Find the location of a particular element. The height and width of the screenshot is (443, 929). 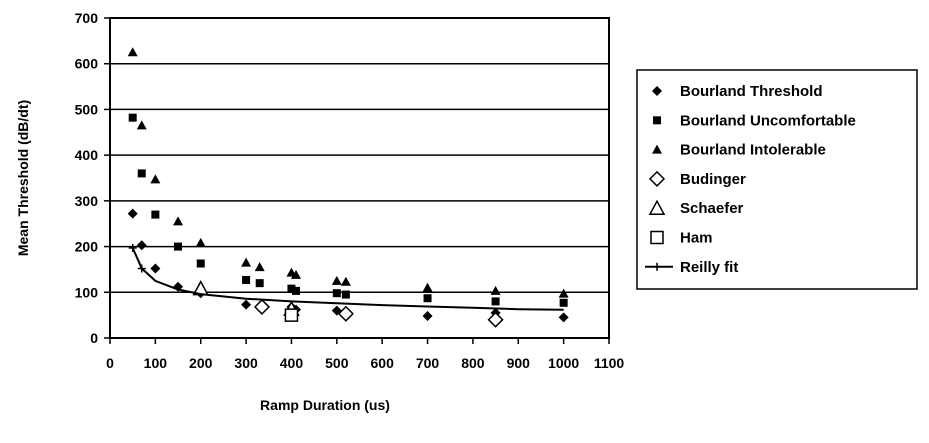

y-tick-label: 500 is located at coordinates (87, 109).